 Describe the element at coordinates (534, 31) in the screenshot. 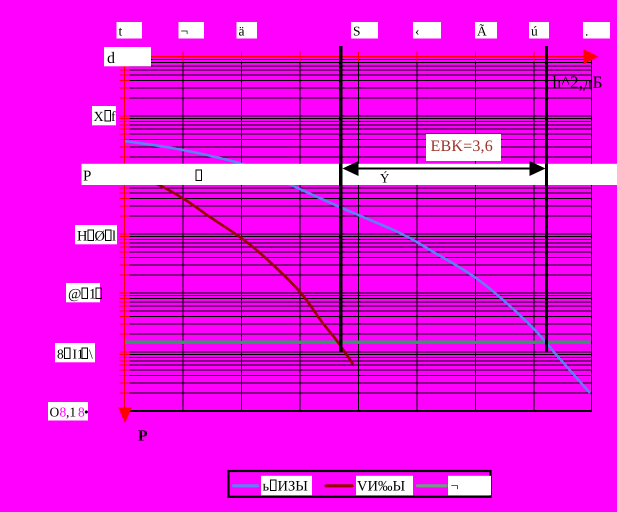

I see `svg-text: ú` at that location.